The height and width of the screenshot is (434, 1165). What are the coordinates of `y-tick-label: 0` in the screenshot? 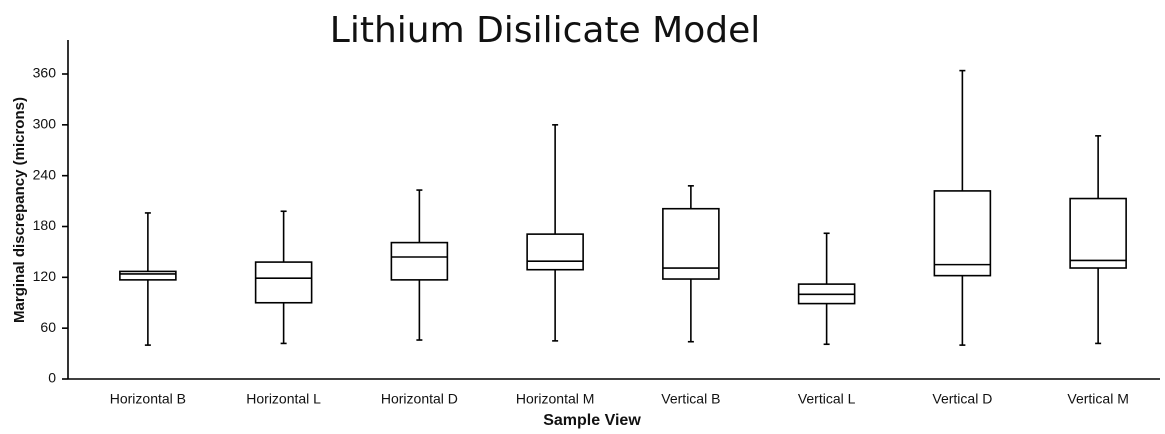 It's located at (52, 378).